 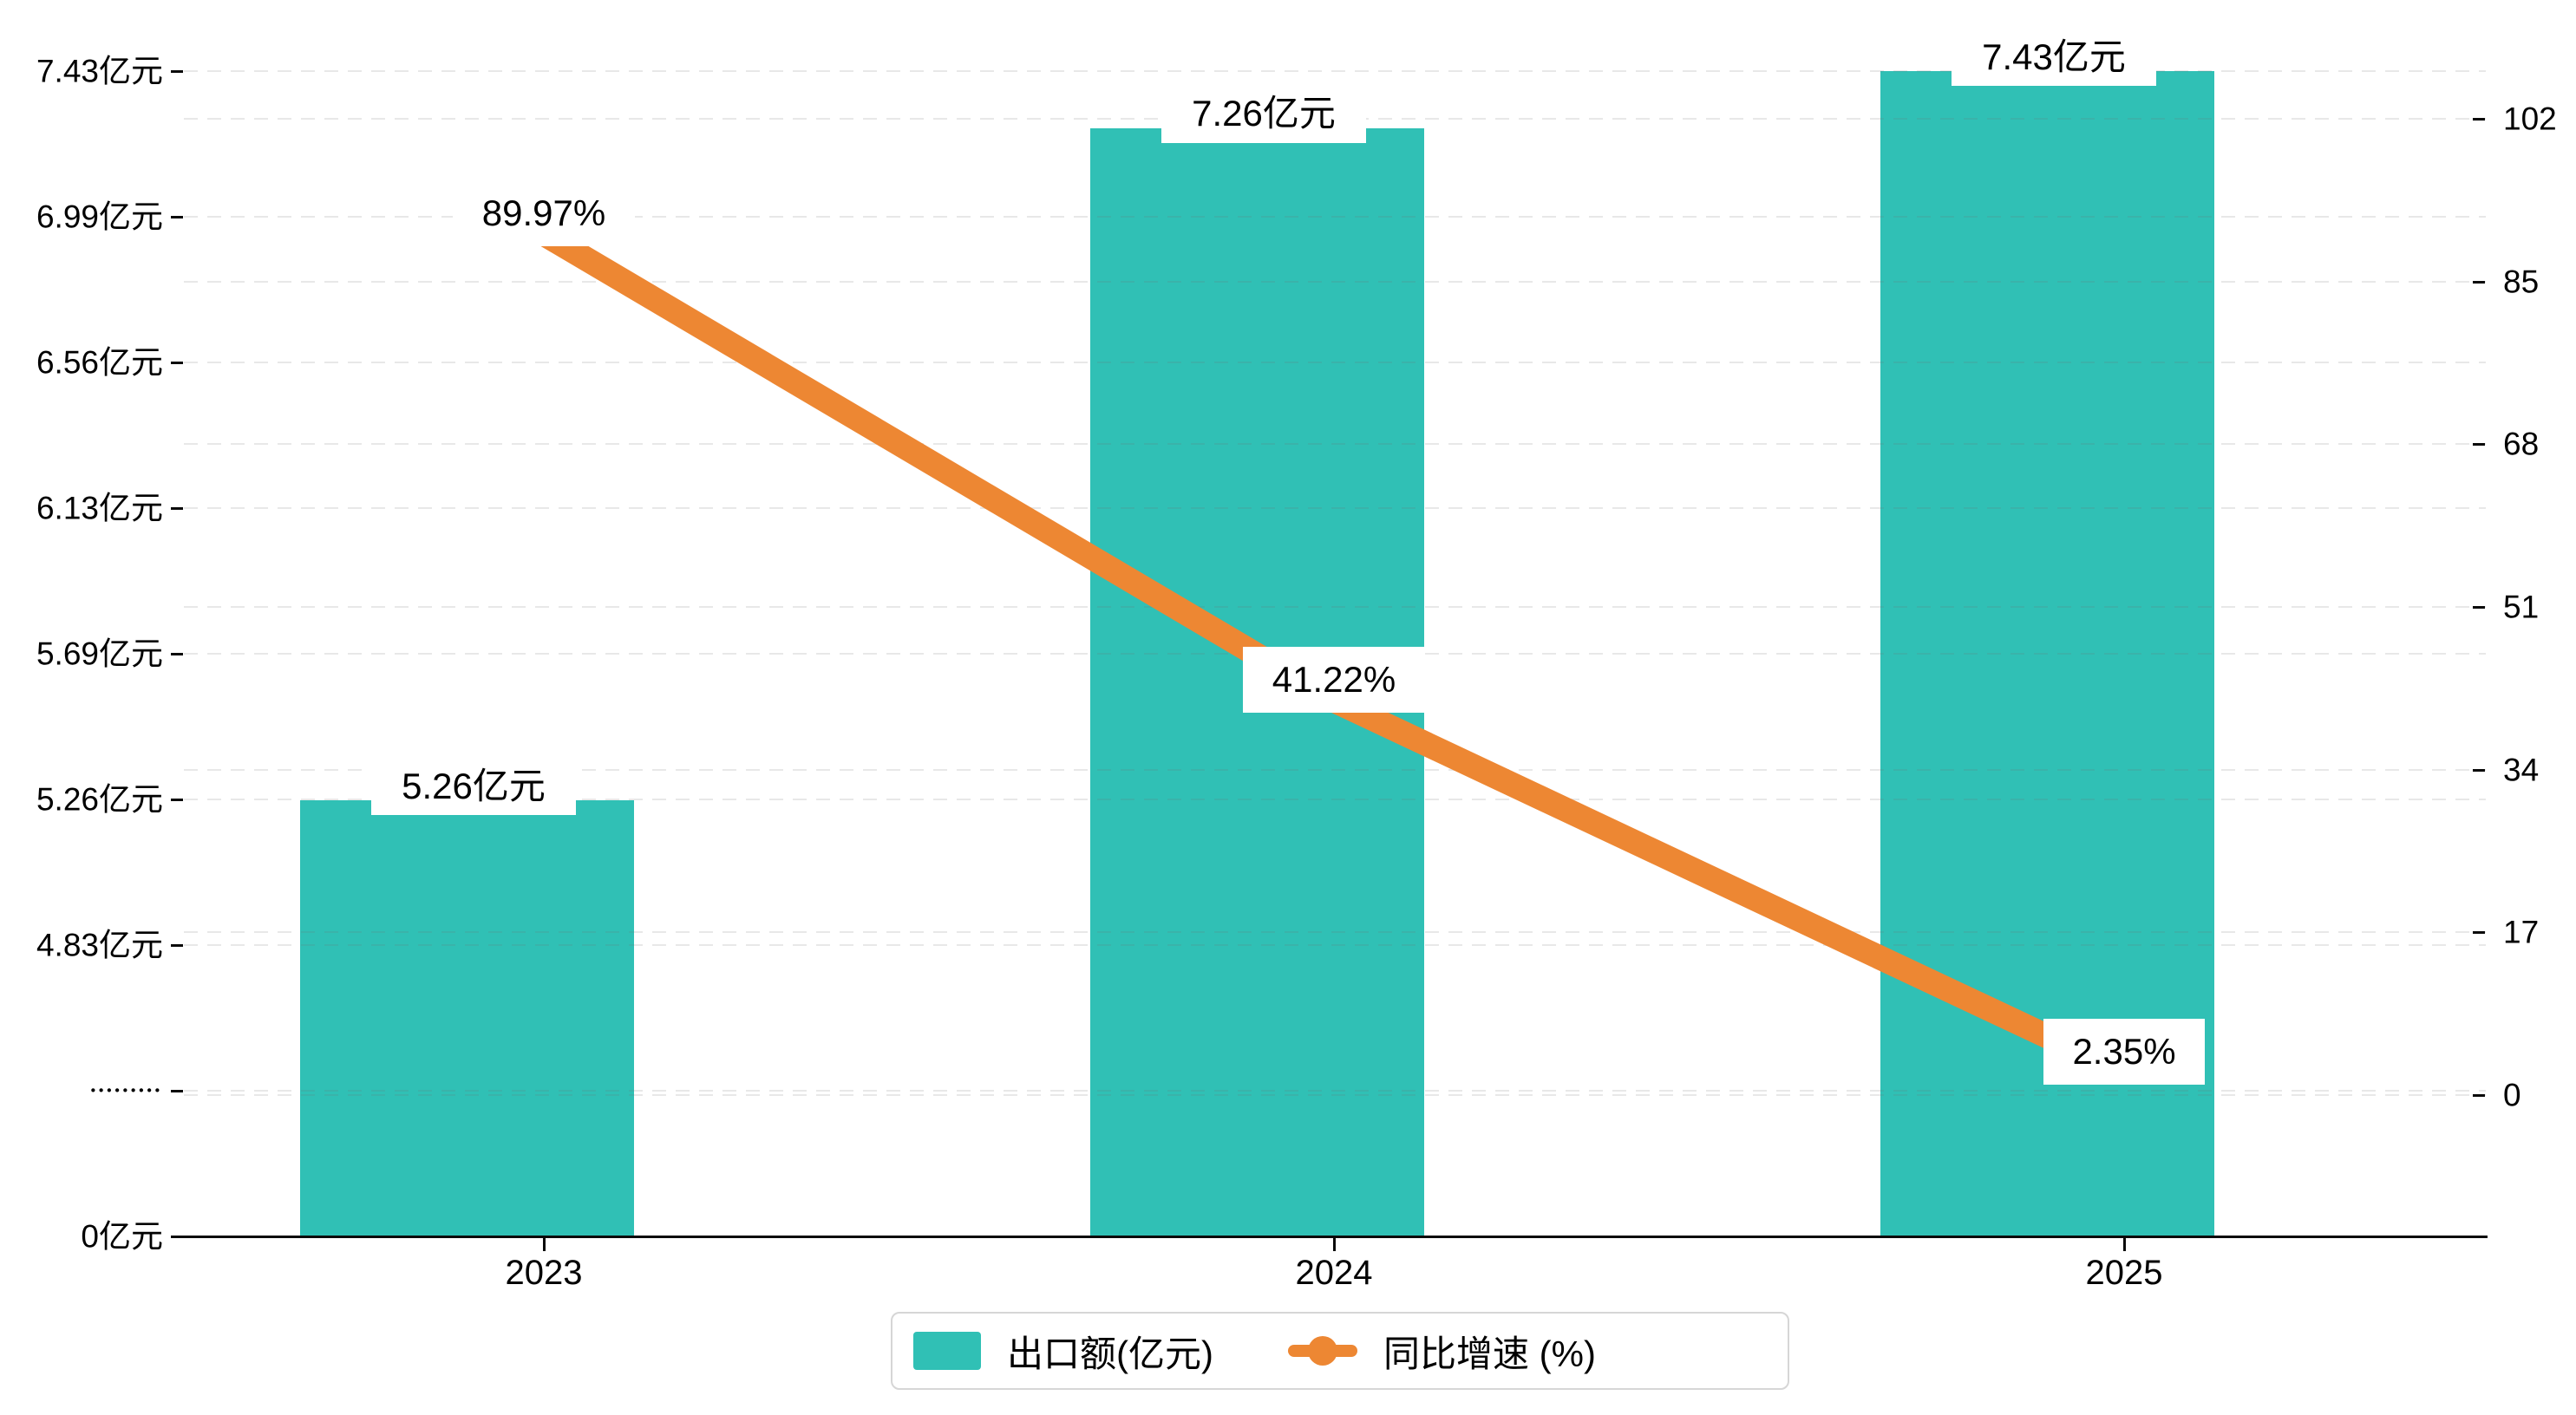 I want to click on y-left-tick-label: 5.69亿元, so click(x=99, y=654).